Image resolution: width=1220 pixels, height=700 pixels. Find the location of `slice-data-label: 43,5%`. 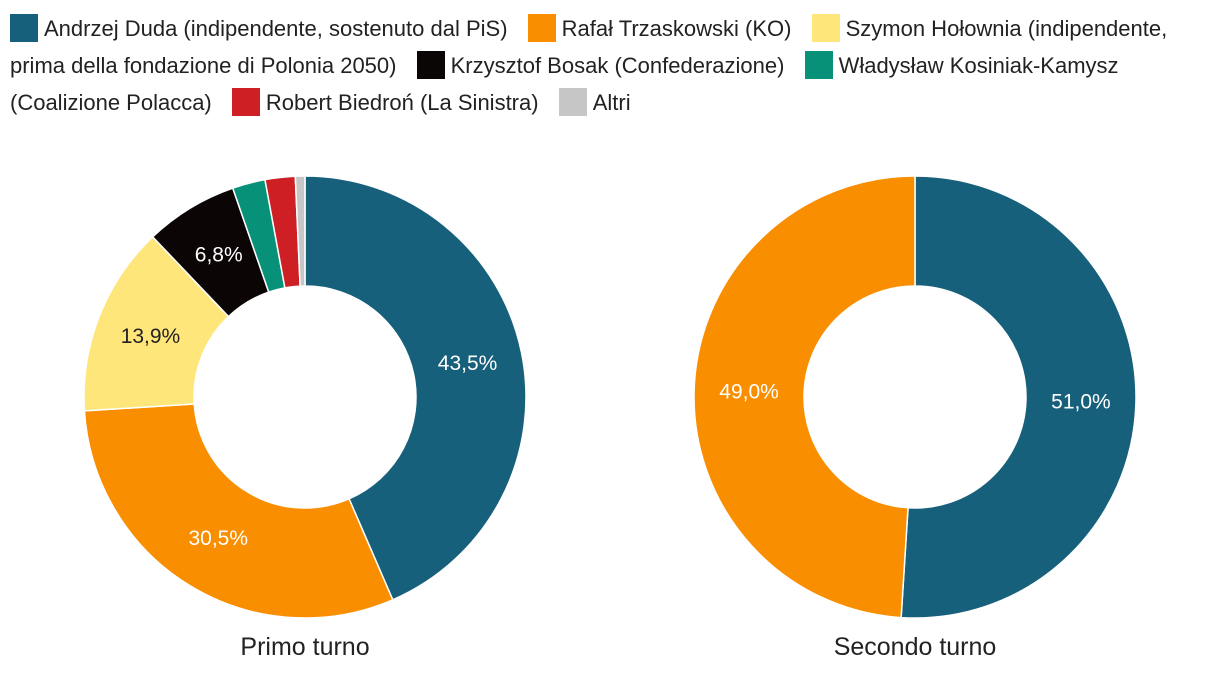

slice-data-label: 43,5% is located at coordinates (468, 363).